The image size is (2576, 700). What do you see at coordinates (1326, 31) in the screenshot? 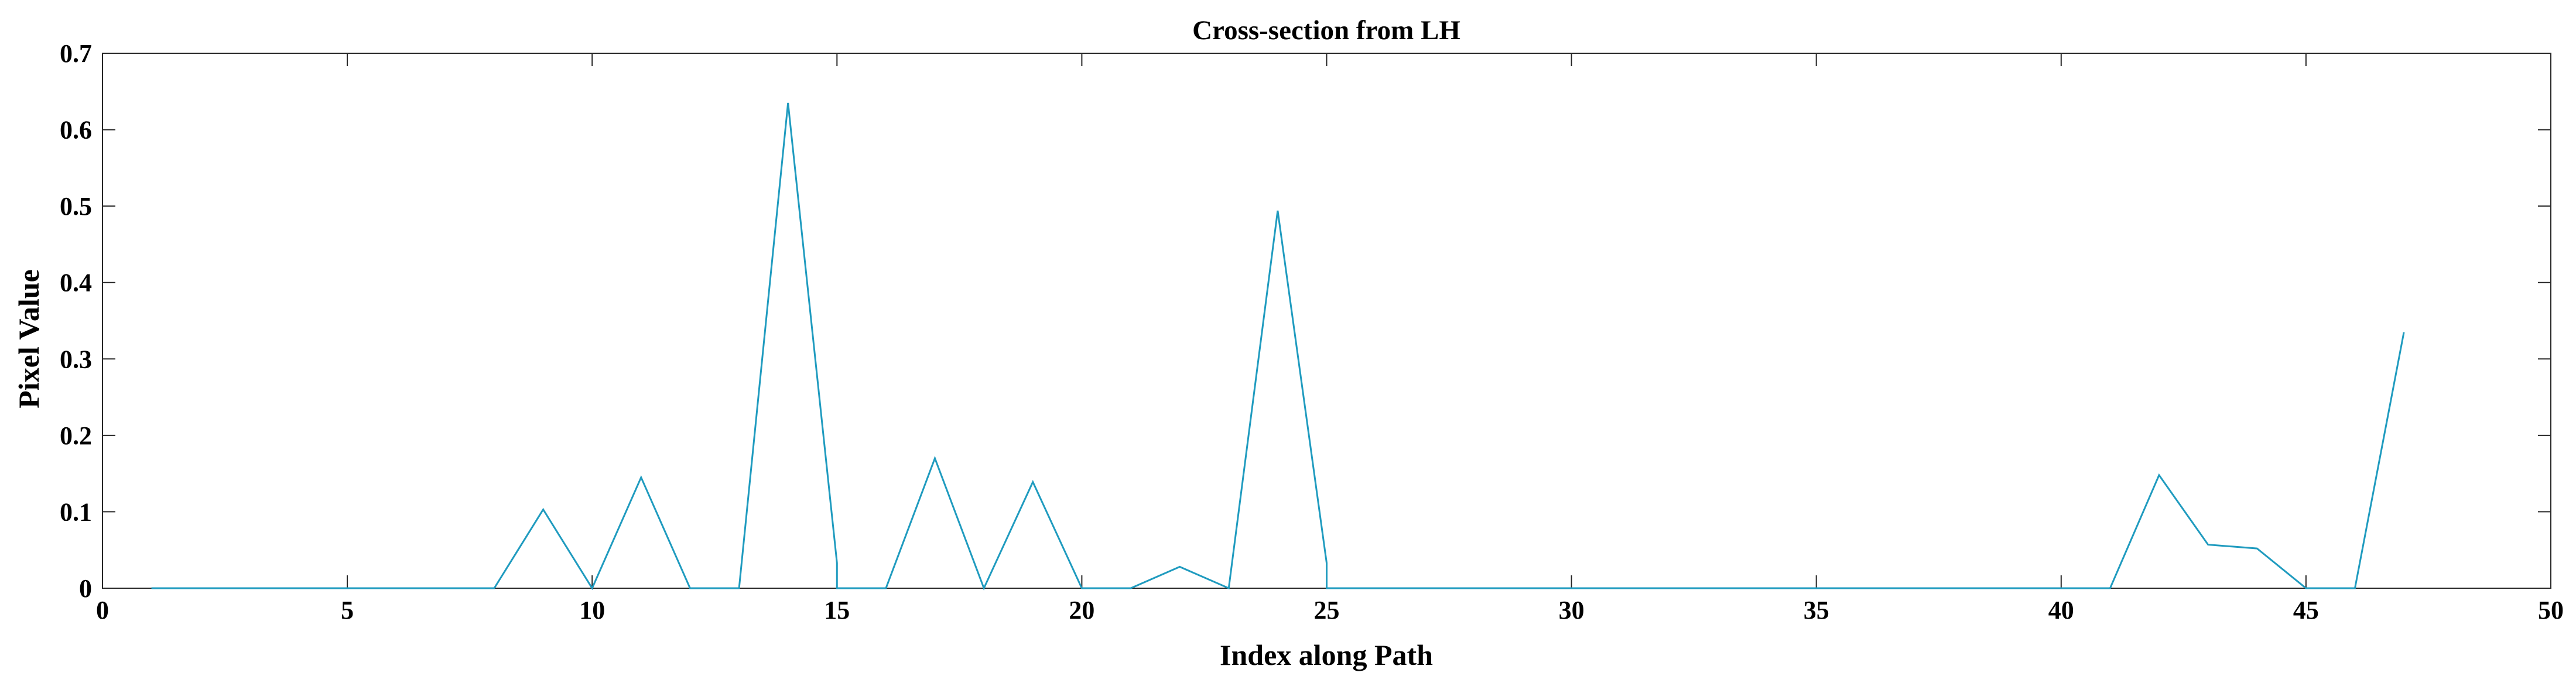
I see `chart-title: Cross-section from LH` at bounding box center [1326, 31].